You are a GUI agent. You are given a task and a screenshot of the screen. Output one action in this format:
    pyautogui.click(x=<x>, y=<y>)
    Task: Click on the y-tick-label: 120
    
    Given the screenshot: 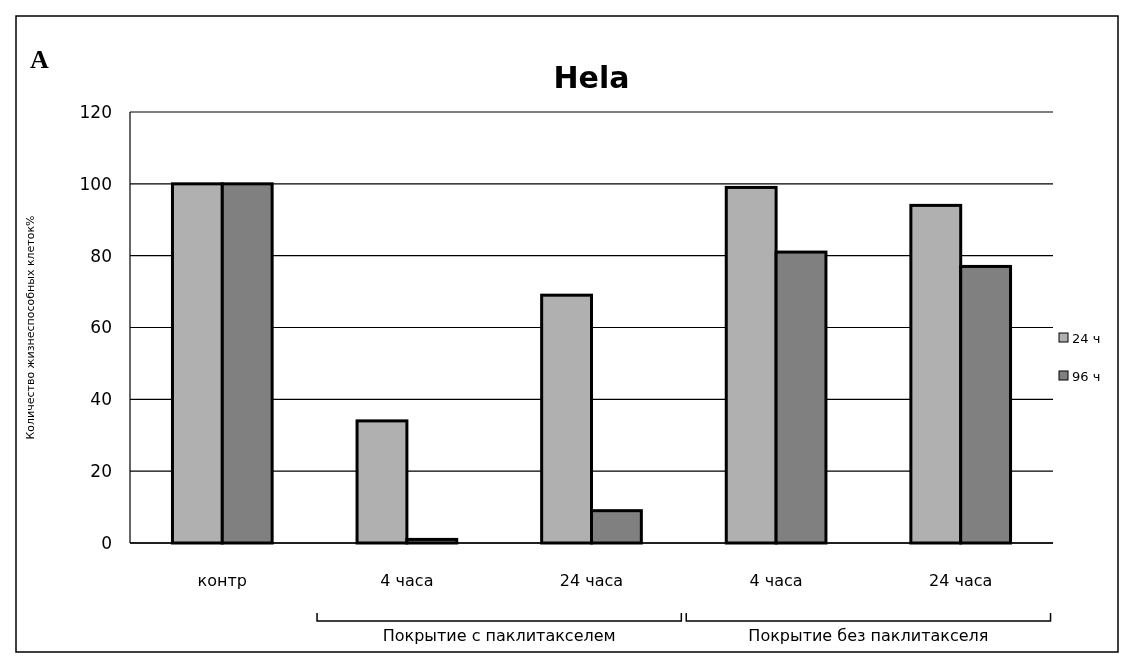 What is the action you would take?
    pyautogui.click(x=95, y=111)
    